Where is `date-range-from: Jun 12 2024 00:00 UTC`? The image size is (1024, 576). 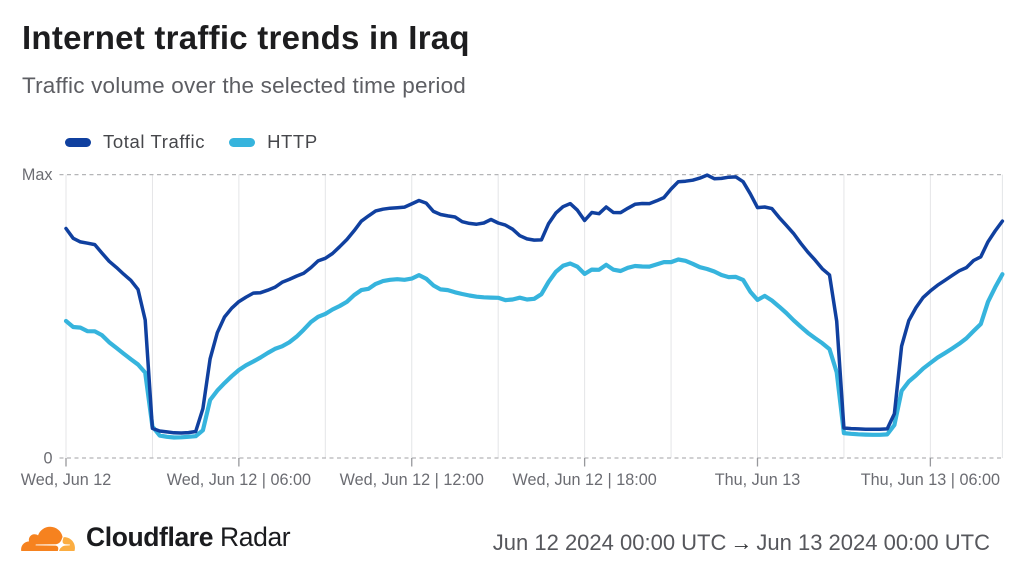
date-range-from: Jun 12 2024 00:00 UTC is located at coordinates (609, 542).